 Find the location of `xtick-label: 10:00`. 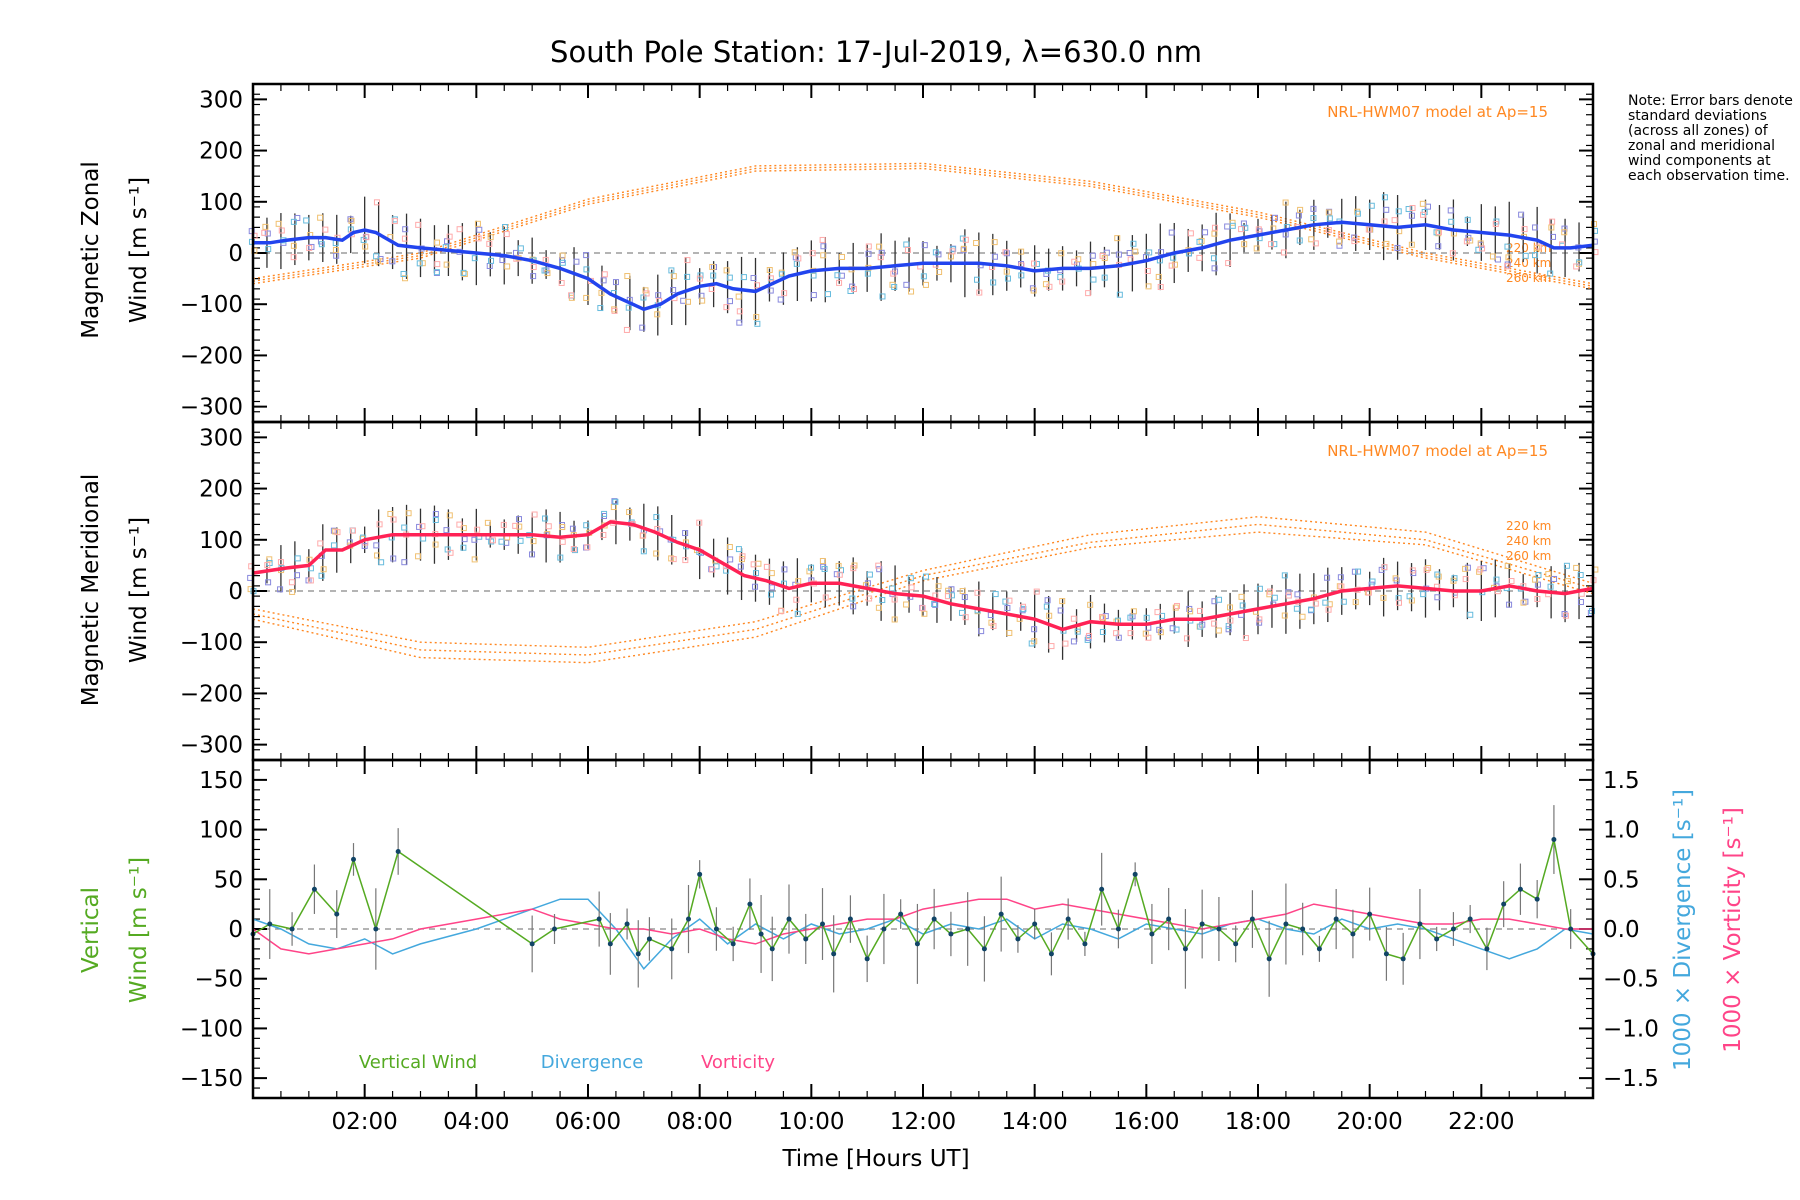

xtick-label: 10:00 is located at coordinates (811, 1122).